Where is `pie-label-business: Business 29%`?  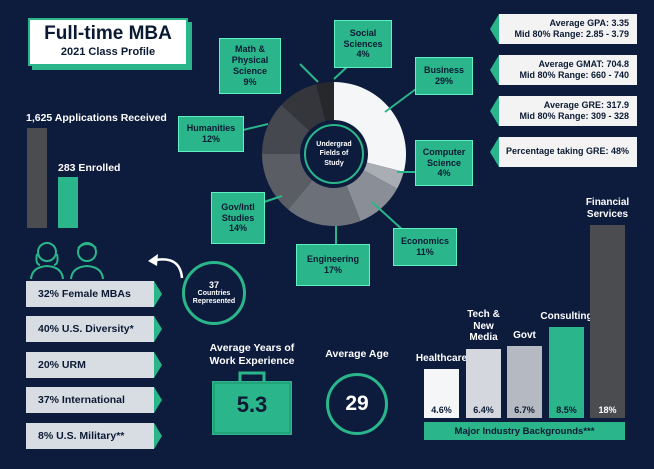 pie-label-business: Business 29% is located at coordinates (444, 76).